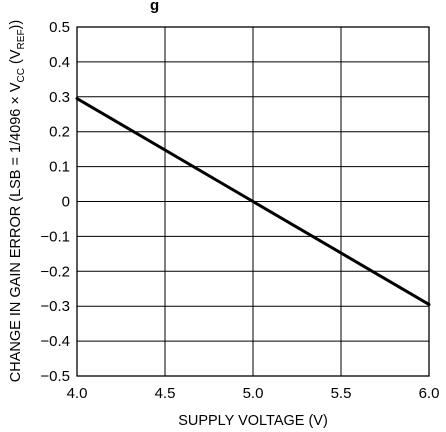 This screenshot has width=446, height=432. What do you see at coordinates (16, 232) in the screenshot?
I see `y-axis-label-part: CHANGE IN GAIN ERROR (LSB = 1/4096 × V` at bounding box center [16, 232].